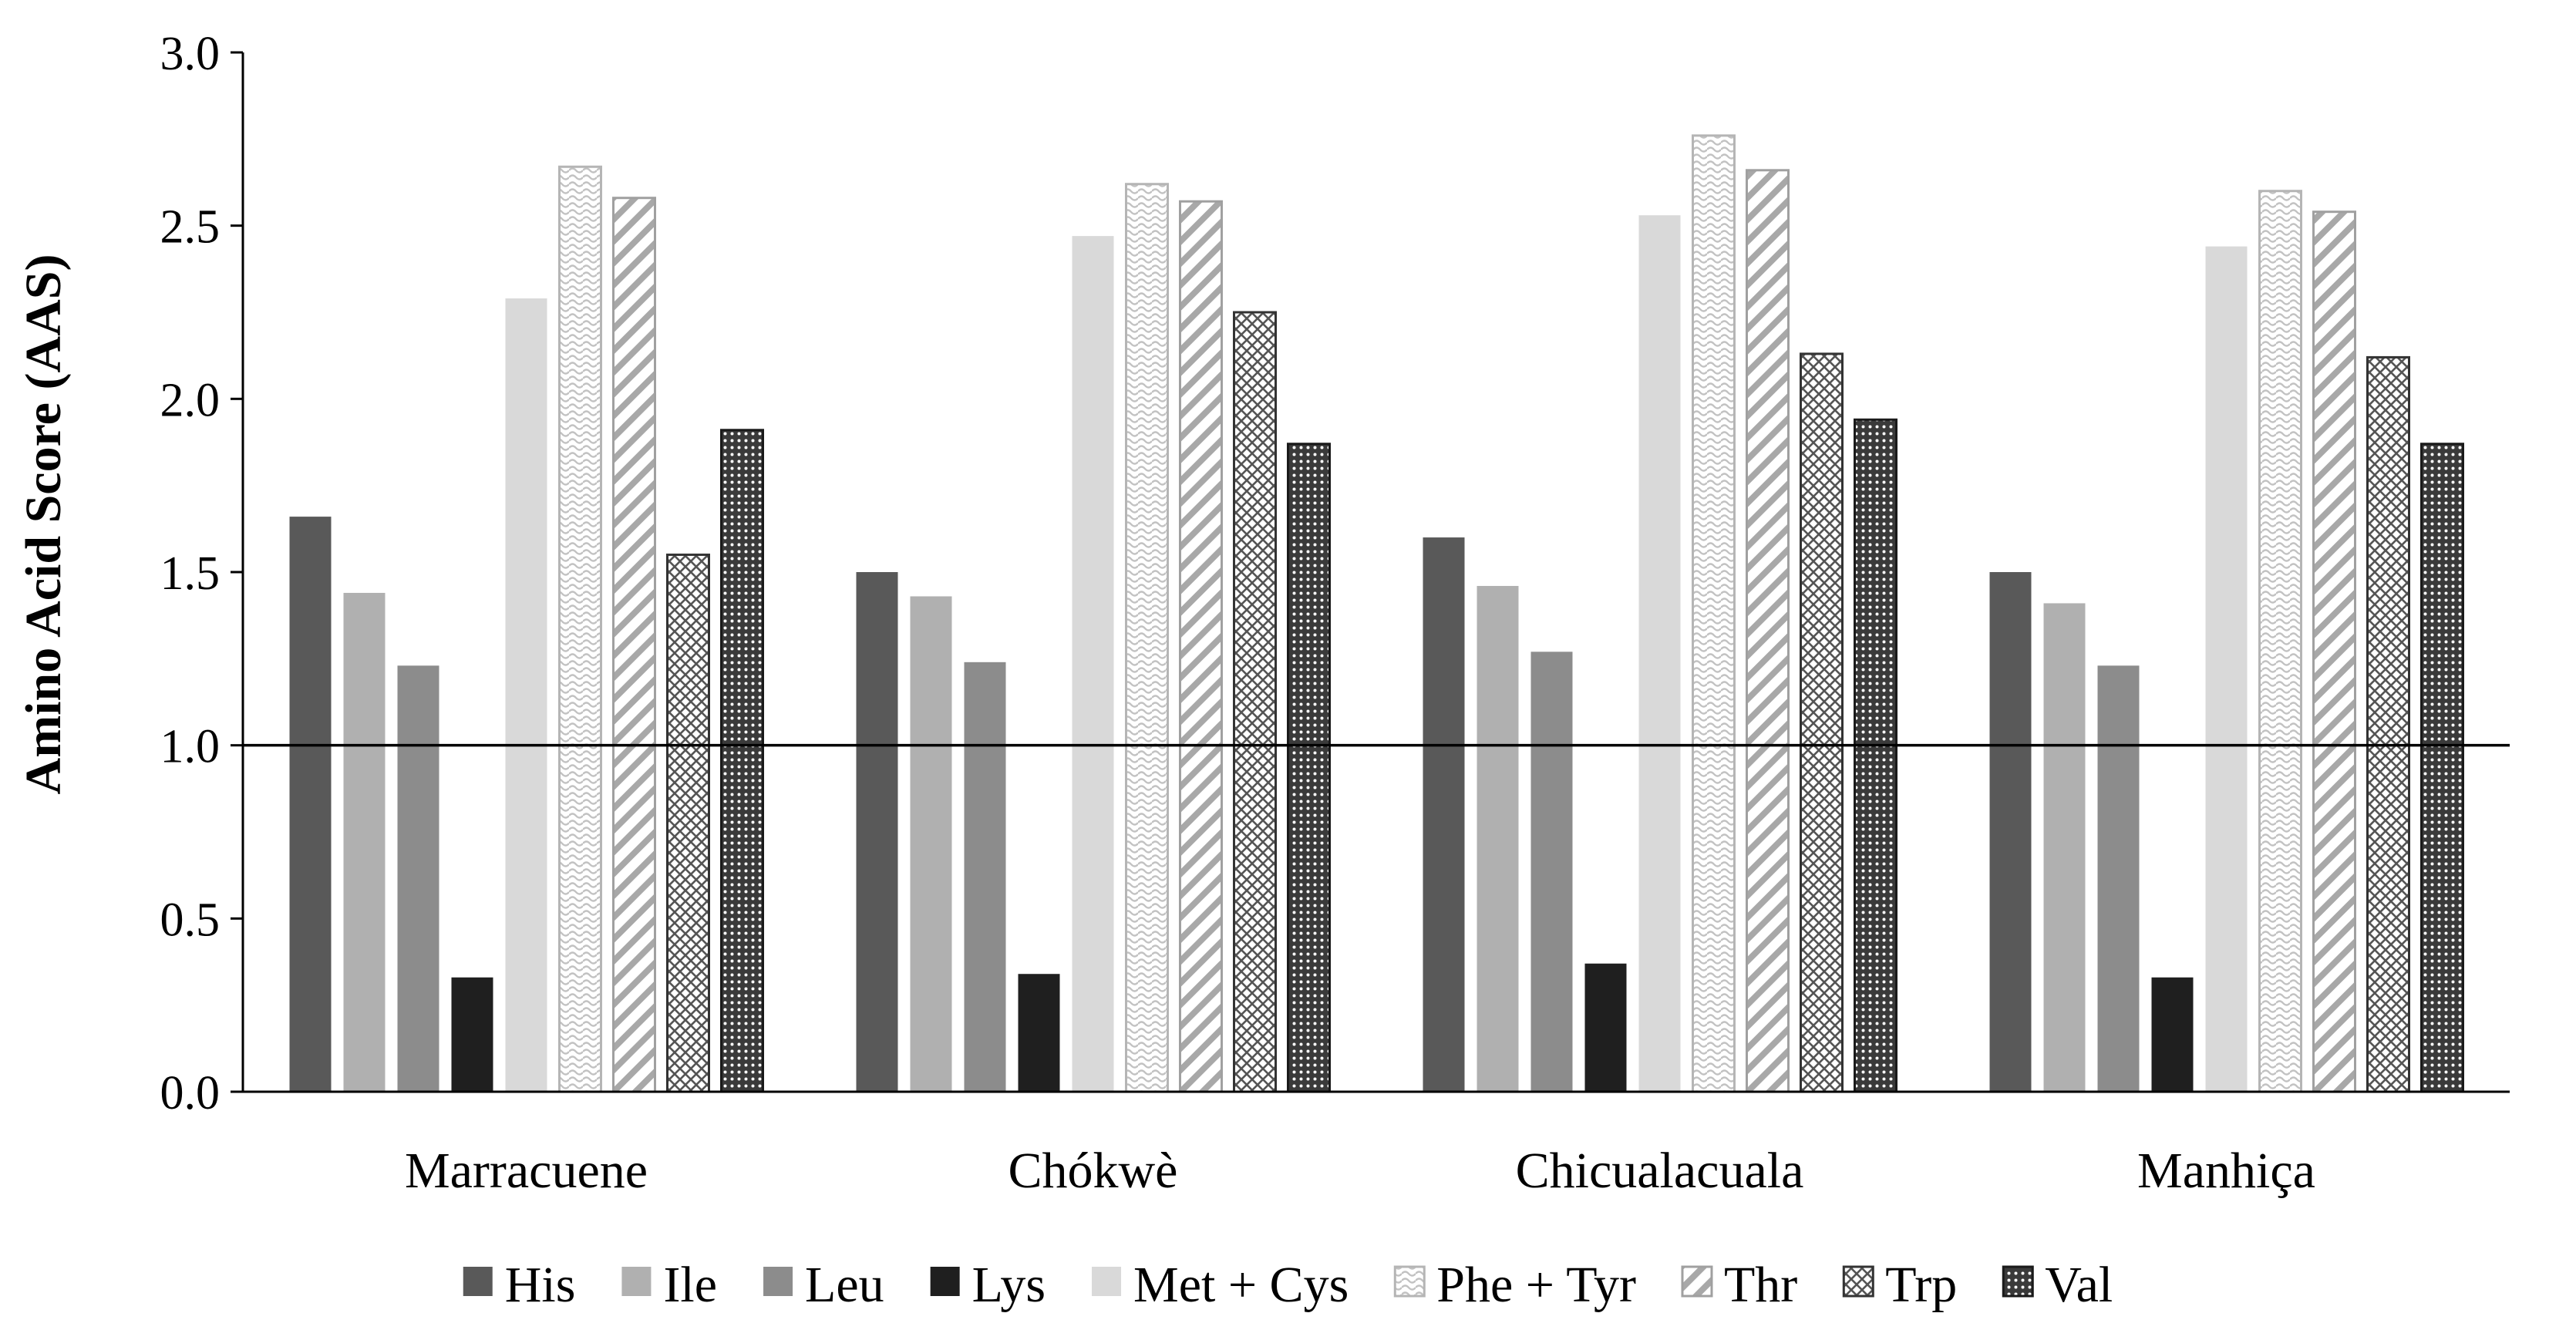 The height and width of the screenshot is (1340, 2576). I want to click on legend: His Ile Leu Lys Met + Cys Phe + Tyr Thr Trp Val, so click(1288, 1285).